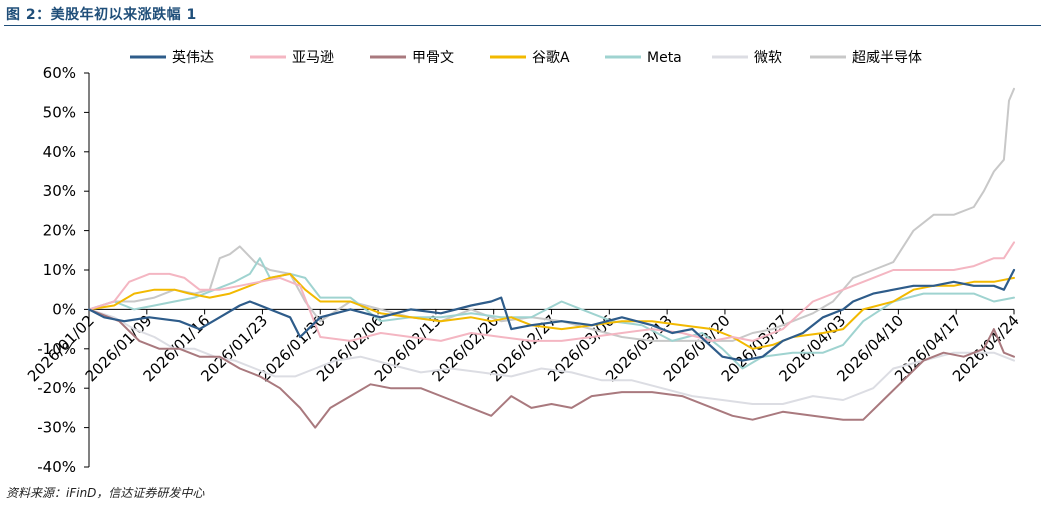  Describe the element at coordinates (101, 15) in the screenshot. I see `figure-title: 图 2：美股年初以来涨跌幅 1` at that location.